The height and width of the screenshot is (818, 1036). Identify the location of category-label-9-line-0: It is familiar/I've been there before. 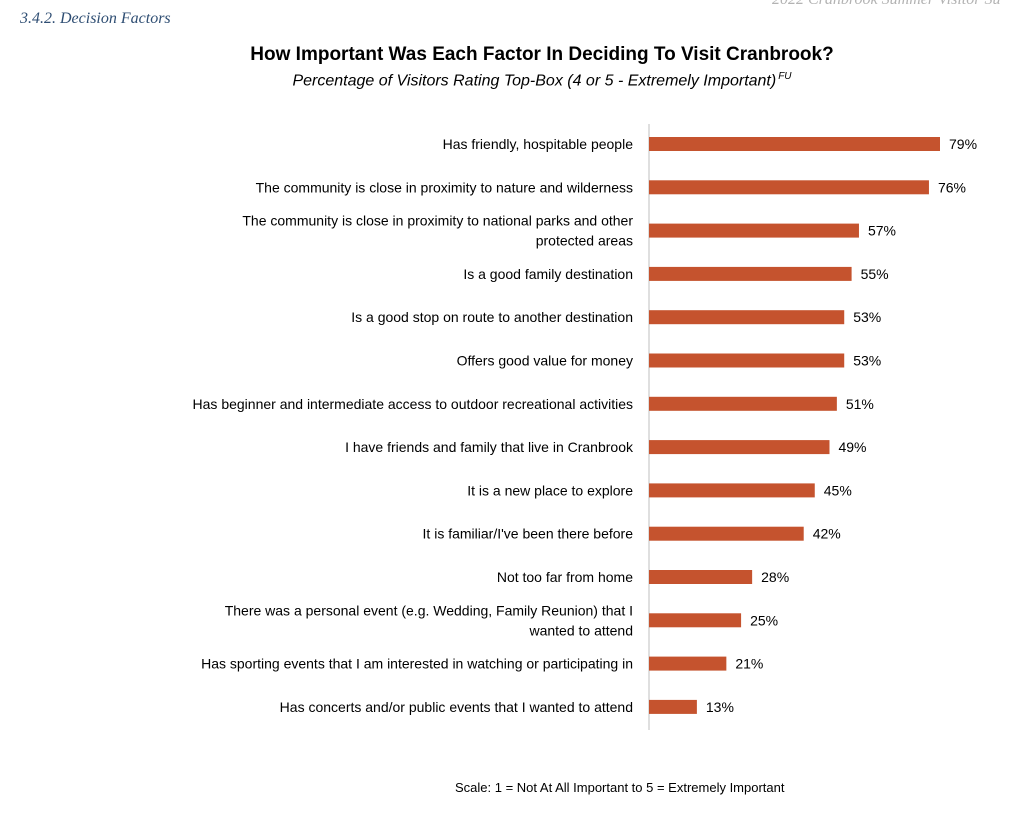
(528, 534).